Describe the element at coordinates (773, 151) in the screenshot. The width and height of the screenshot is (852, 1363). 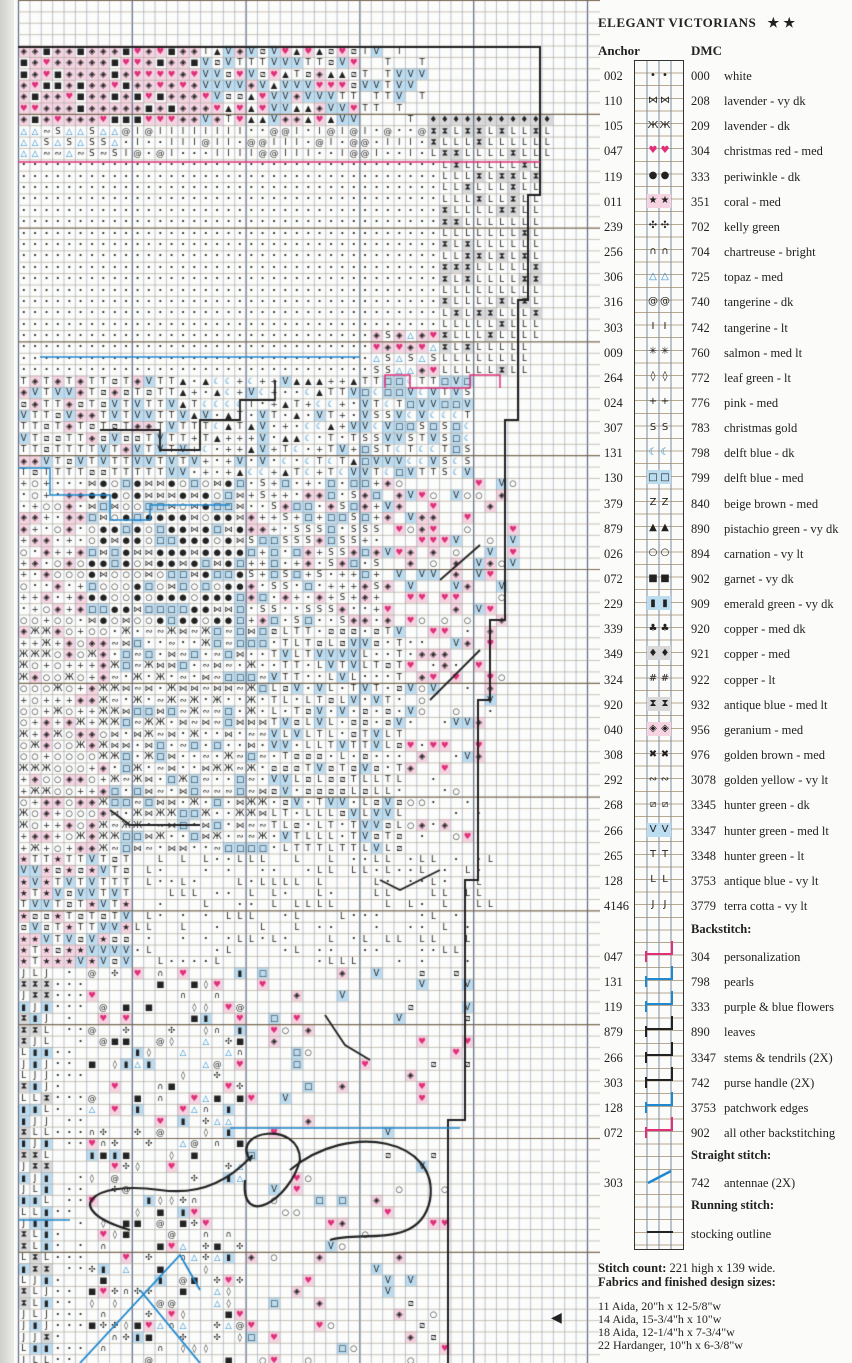
I see `color-name: christmas red - med` at that location.